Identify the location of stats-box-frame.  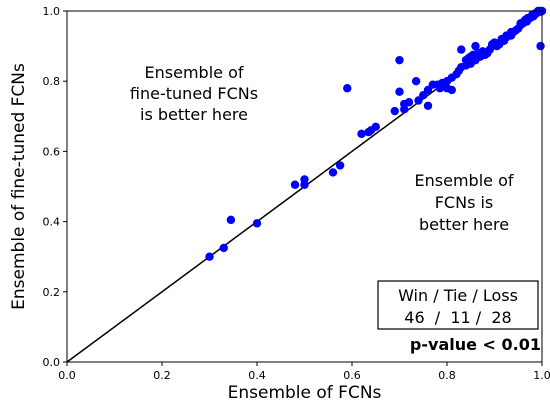
(458, 305).